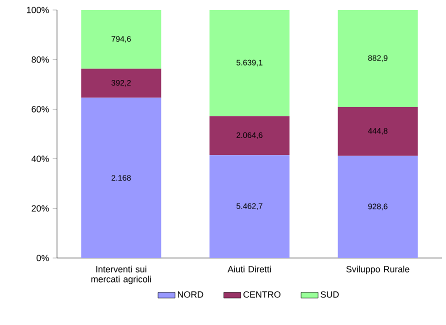  Describe the element at coordinates (40, 208) in the screenshot. I see `y-tick-label: 20%` at that location.